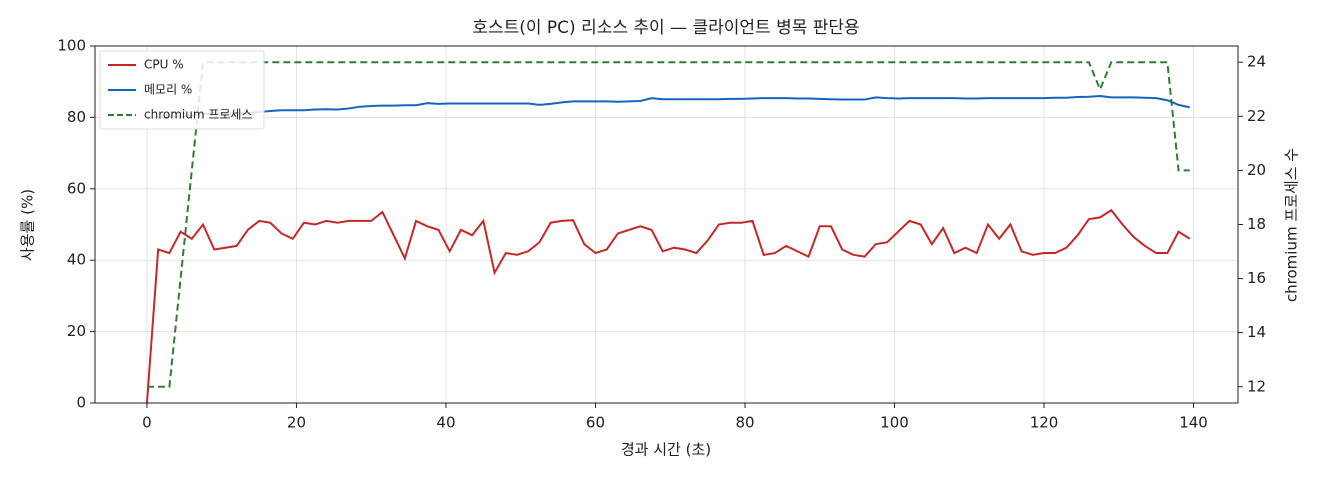 Image resolution: width=1320 pixels, height=480 pixels. I want to click on y-tick-label: 60, so click(76, 188).